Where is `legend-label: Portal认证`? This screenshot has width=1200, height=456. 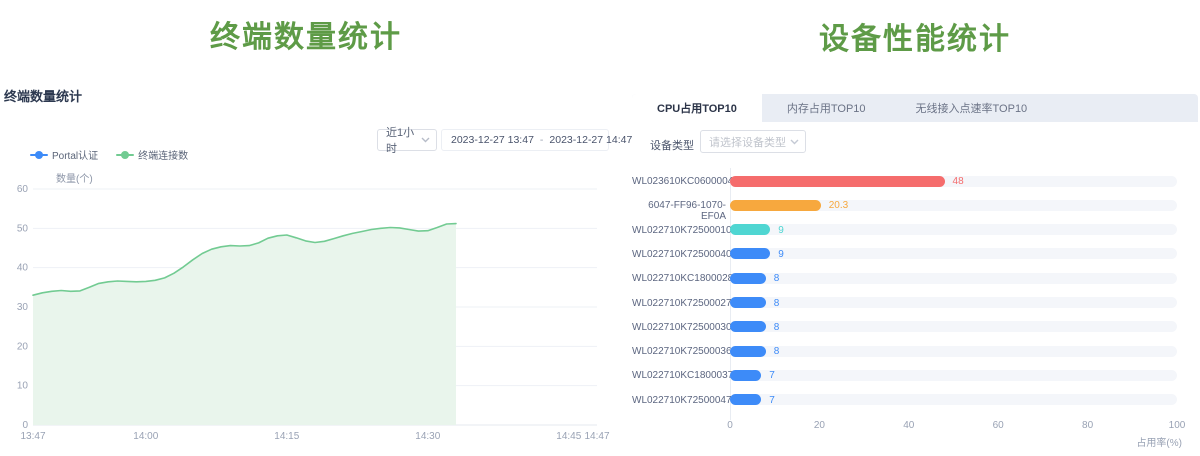
legend-label: Portal认证 is located at coordinates (75, 156).